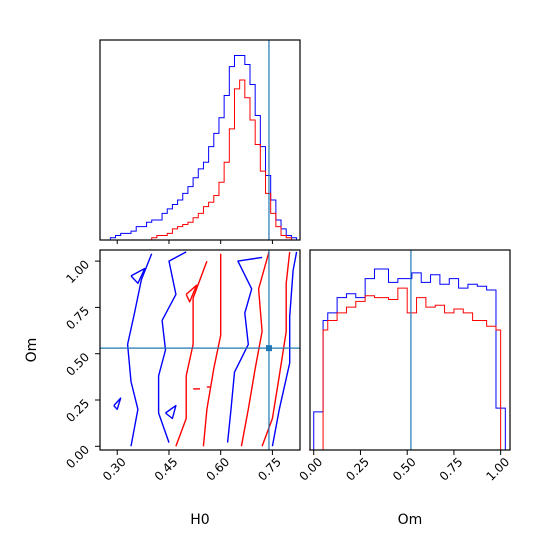  What do you see at coordinates (199, 520) in the screenshot?
I see `h0-axis-label: H0` at bounding box center [199, 520].